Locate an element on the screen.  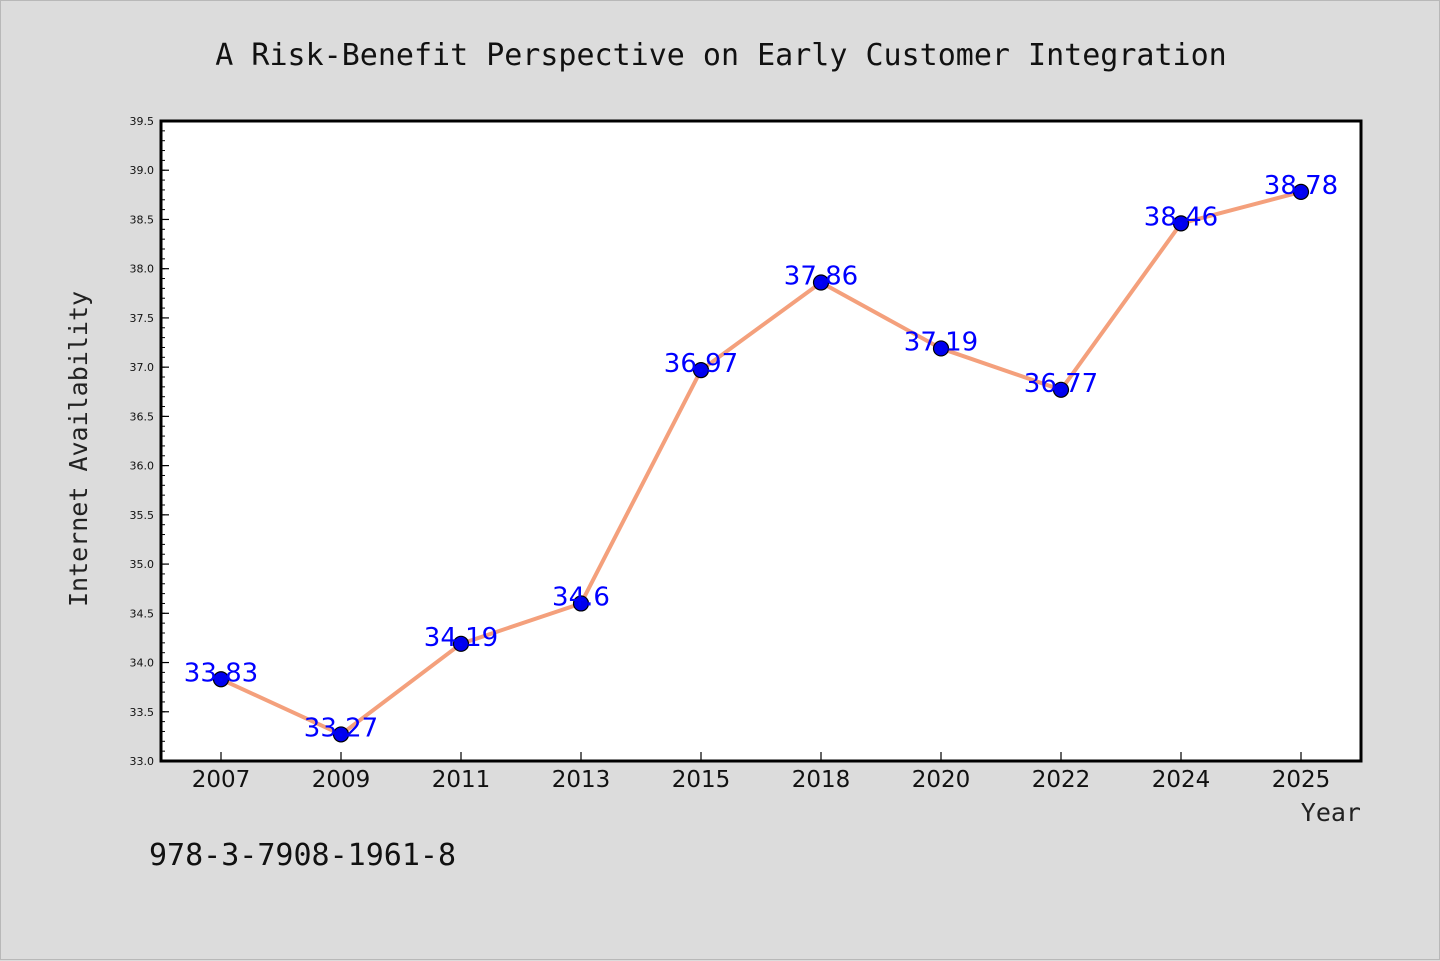
data-label: 33.27 is located at coordinates (341, 728).